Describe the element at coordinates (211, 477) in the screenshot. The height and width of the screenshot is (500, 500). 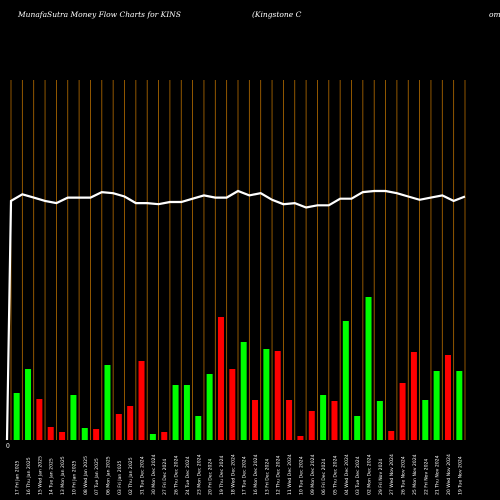
I see `x-tick-label: 20 Fri Dec 2024` at that location.